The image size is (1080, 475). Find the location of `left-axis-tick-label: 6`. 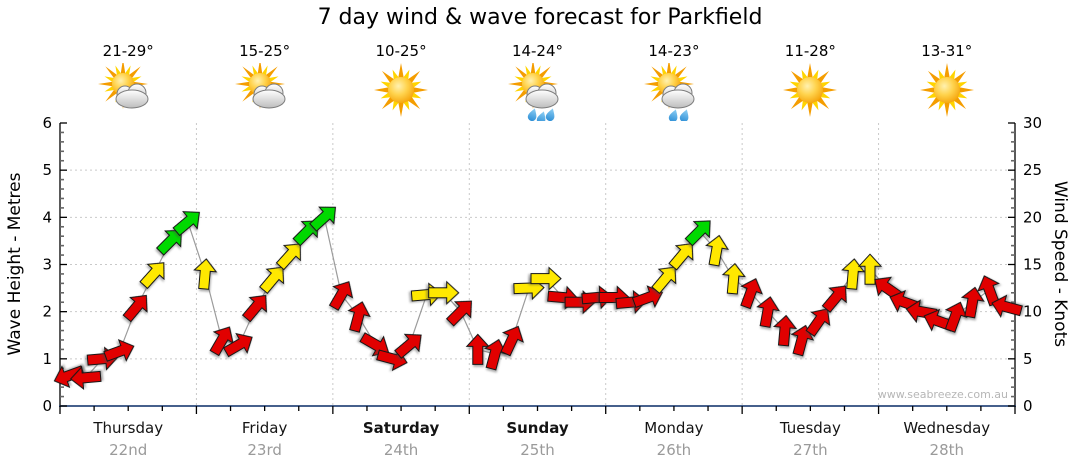

left-axis-tick-label: 6 is located at coordinates (47, 123).